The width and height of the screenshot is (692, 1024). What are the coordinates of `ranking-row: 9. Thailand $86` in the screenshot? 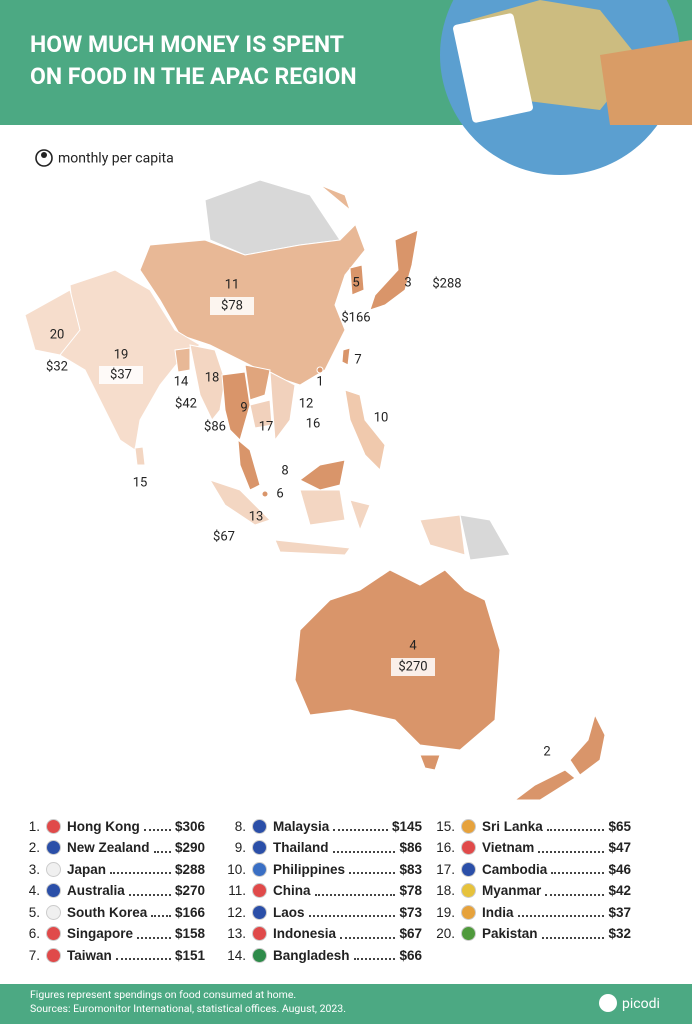 It's located at (324, 848).